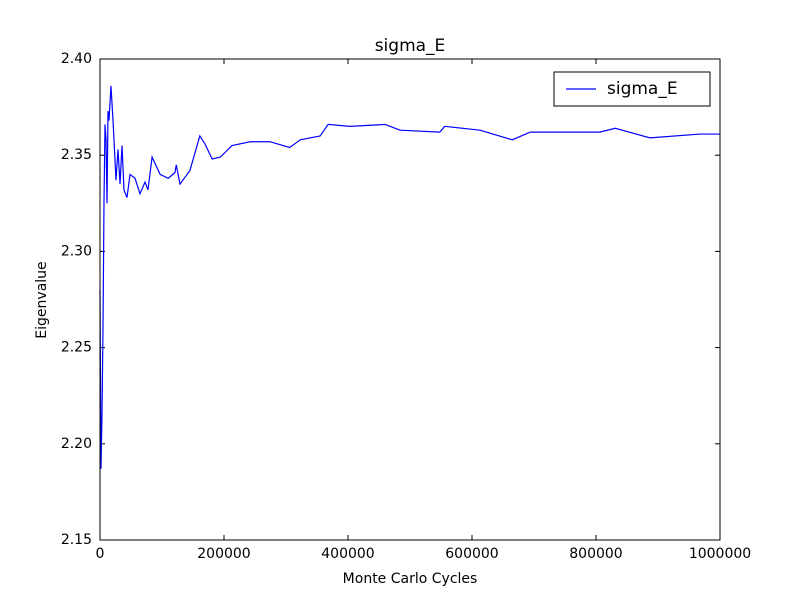 The image size is (800, 604). Describe the element at coordinates (720, 554) in the screenshot. I see `x-tick-label: 1000000` at that location.